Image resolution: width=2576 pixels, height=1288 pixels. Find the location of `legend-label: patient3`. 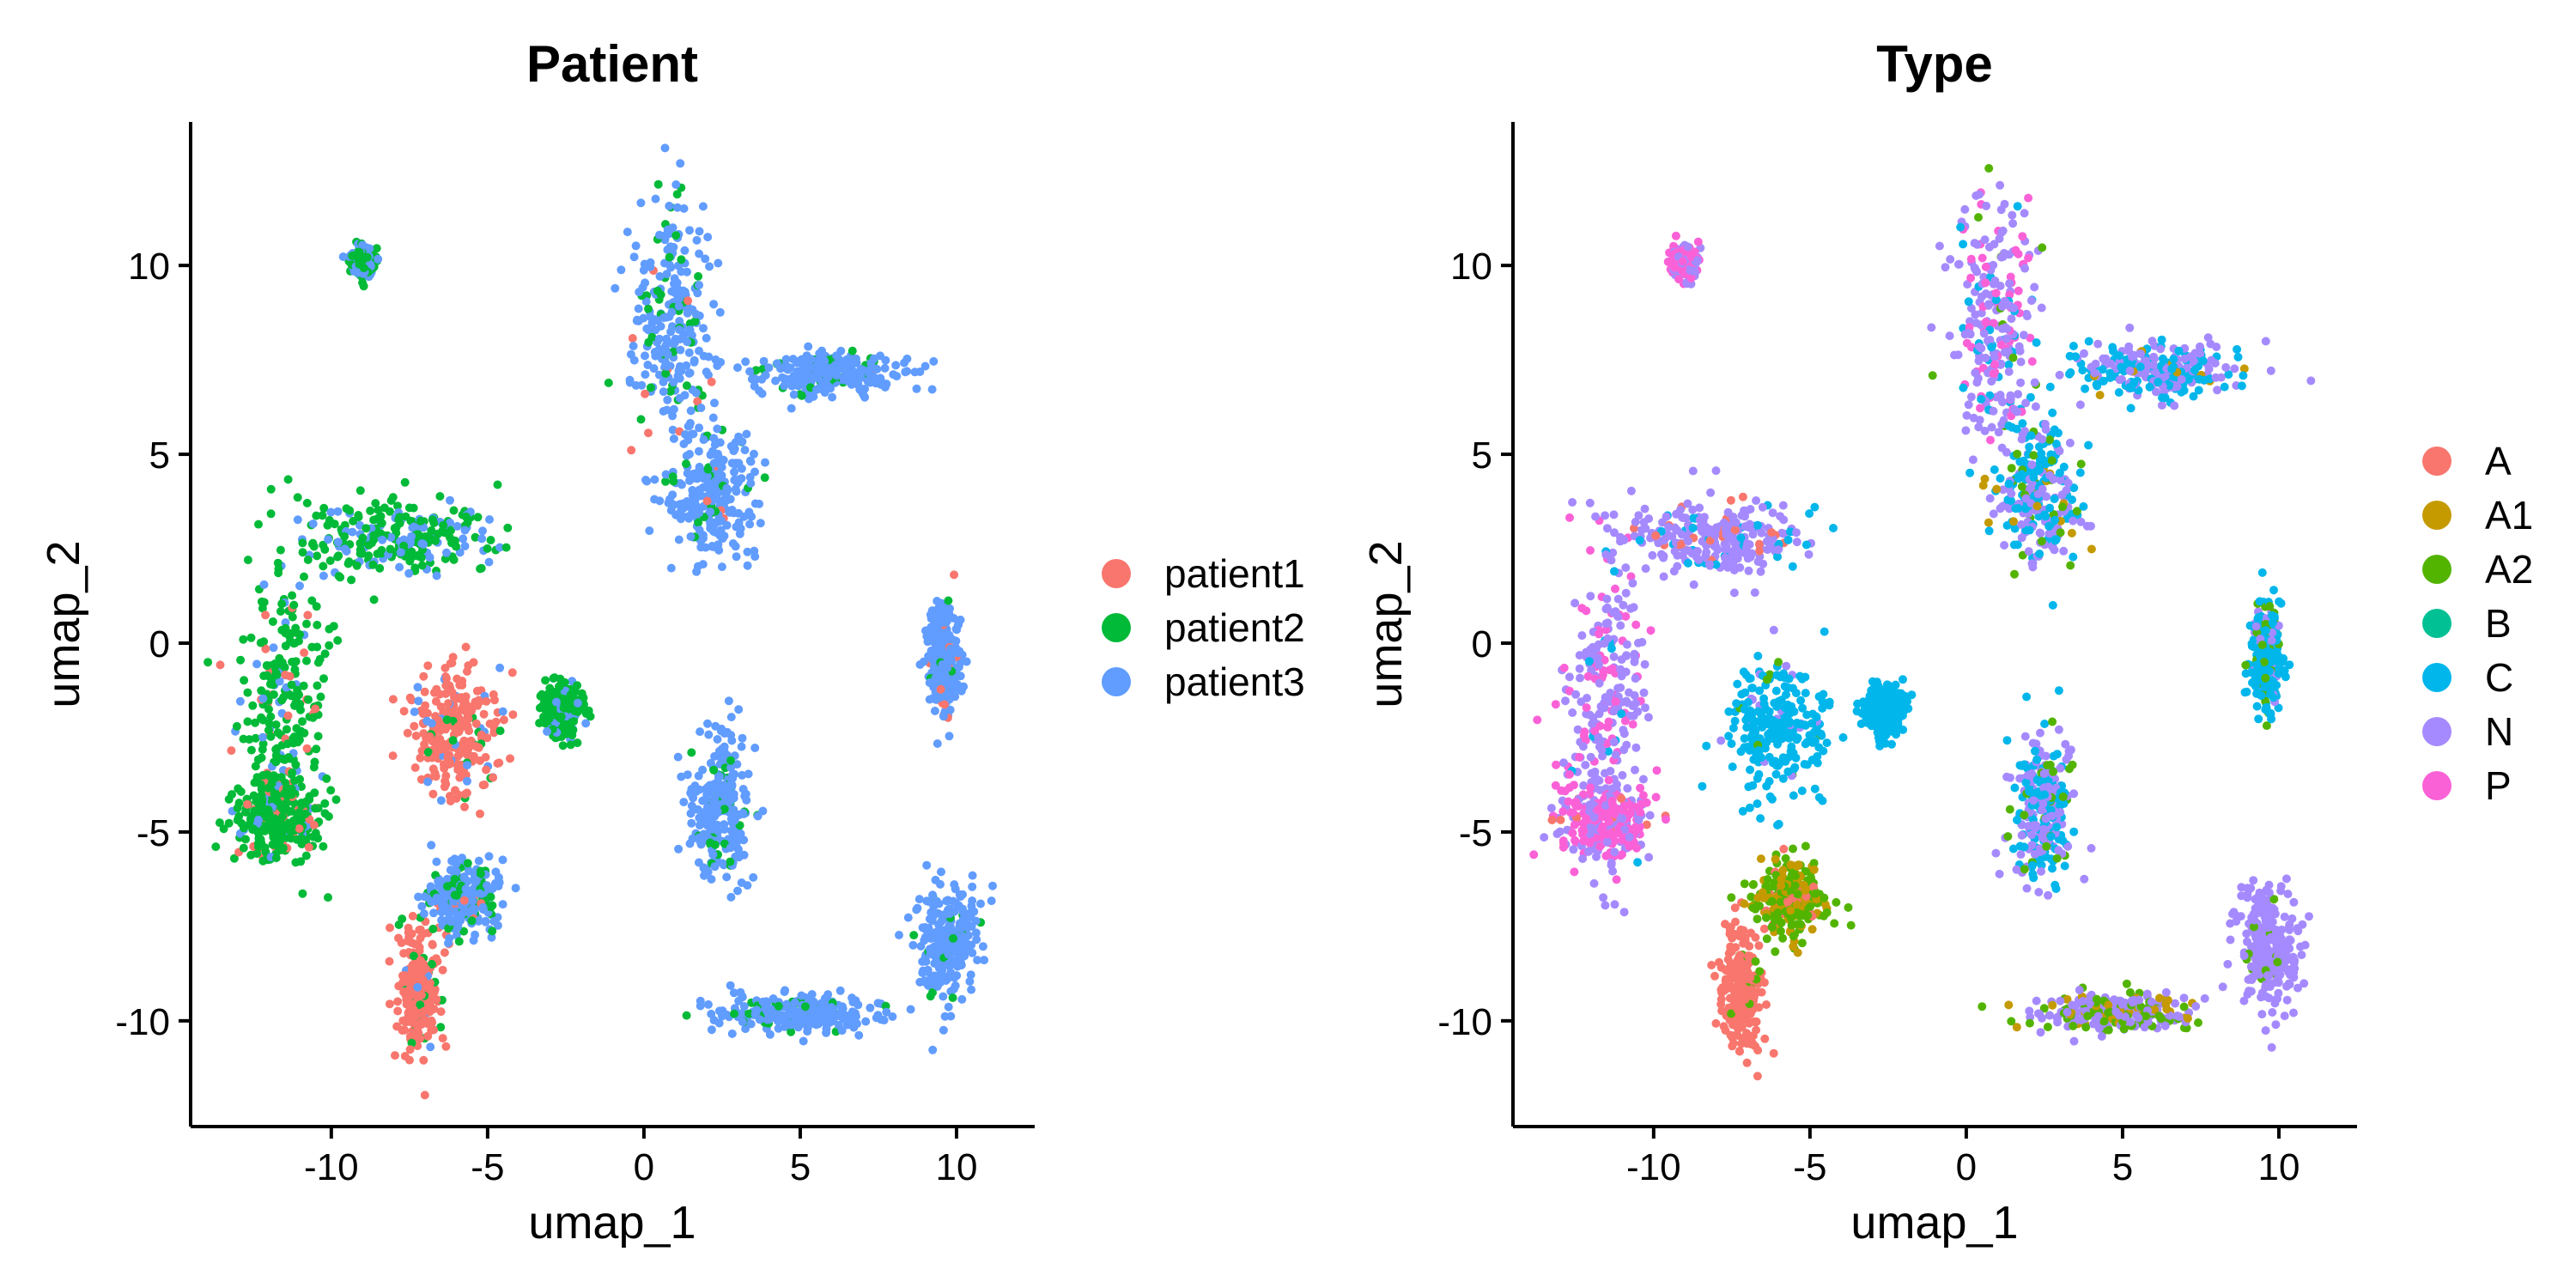

legend-label: patient3 is located at coordinates (1235, 682).